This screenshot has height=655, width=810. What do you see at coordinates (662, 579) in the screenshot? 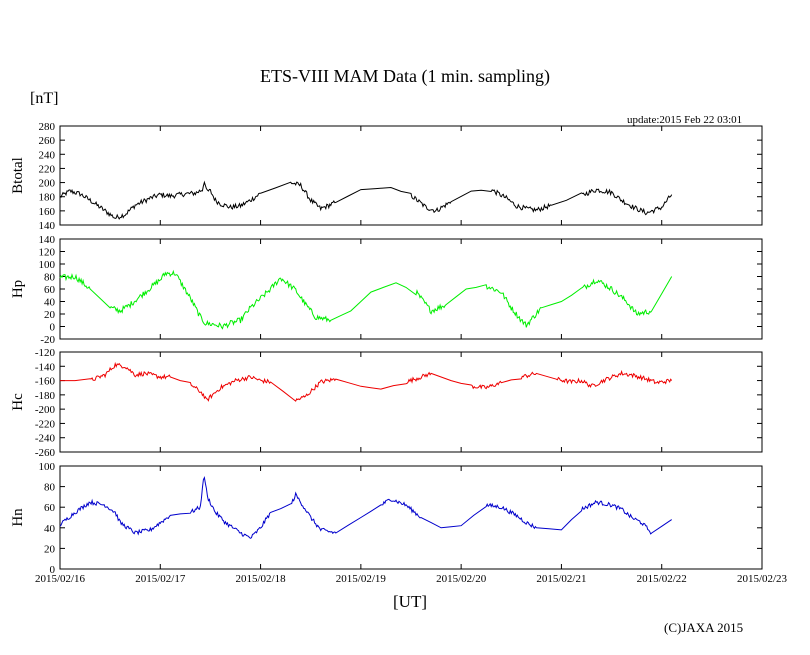
I see `x-tick-label: 2015/02/22` at bounding box center [662, 579].